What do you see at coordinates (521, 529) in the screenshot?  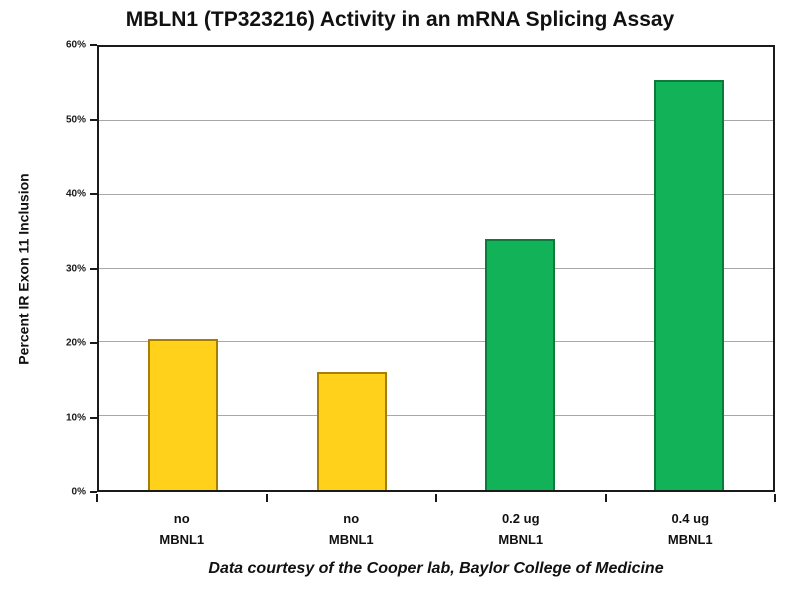 I see `x-category-label: 0.2 ug MBNL1` at bounding box center [521, 529].